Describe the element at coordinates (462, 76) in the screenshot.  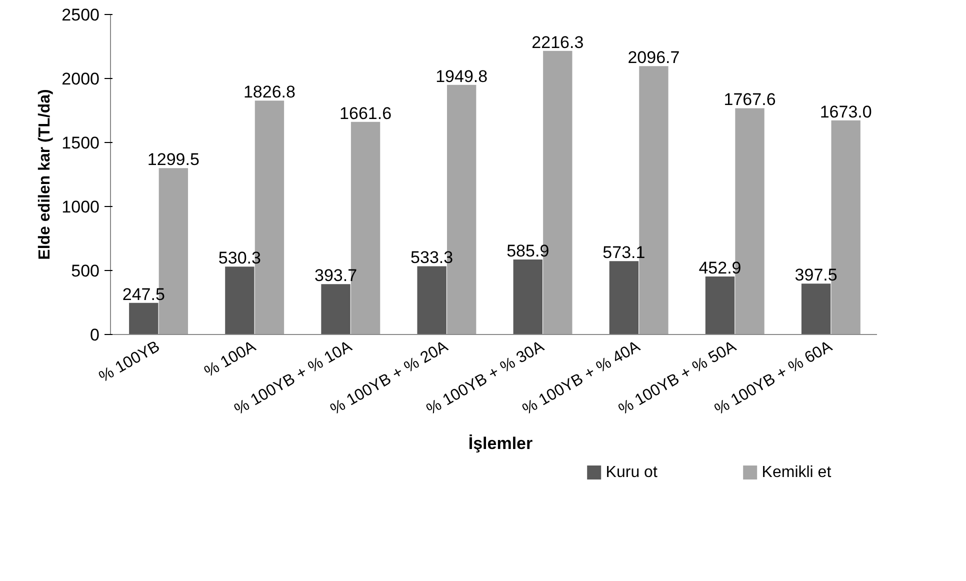
I see `data-label: 1949.8` at that location.